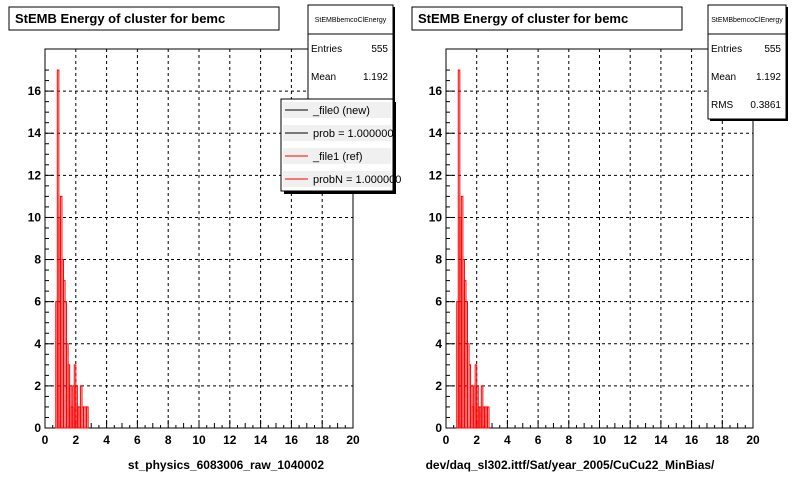 The width and height of the screenshot is (800, 480). I want to click on legend-label: _file0 (new), so click(341, 111).